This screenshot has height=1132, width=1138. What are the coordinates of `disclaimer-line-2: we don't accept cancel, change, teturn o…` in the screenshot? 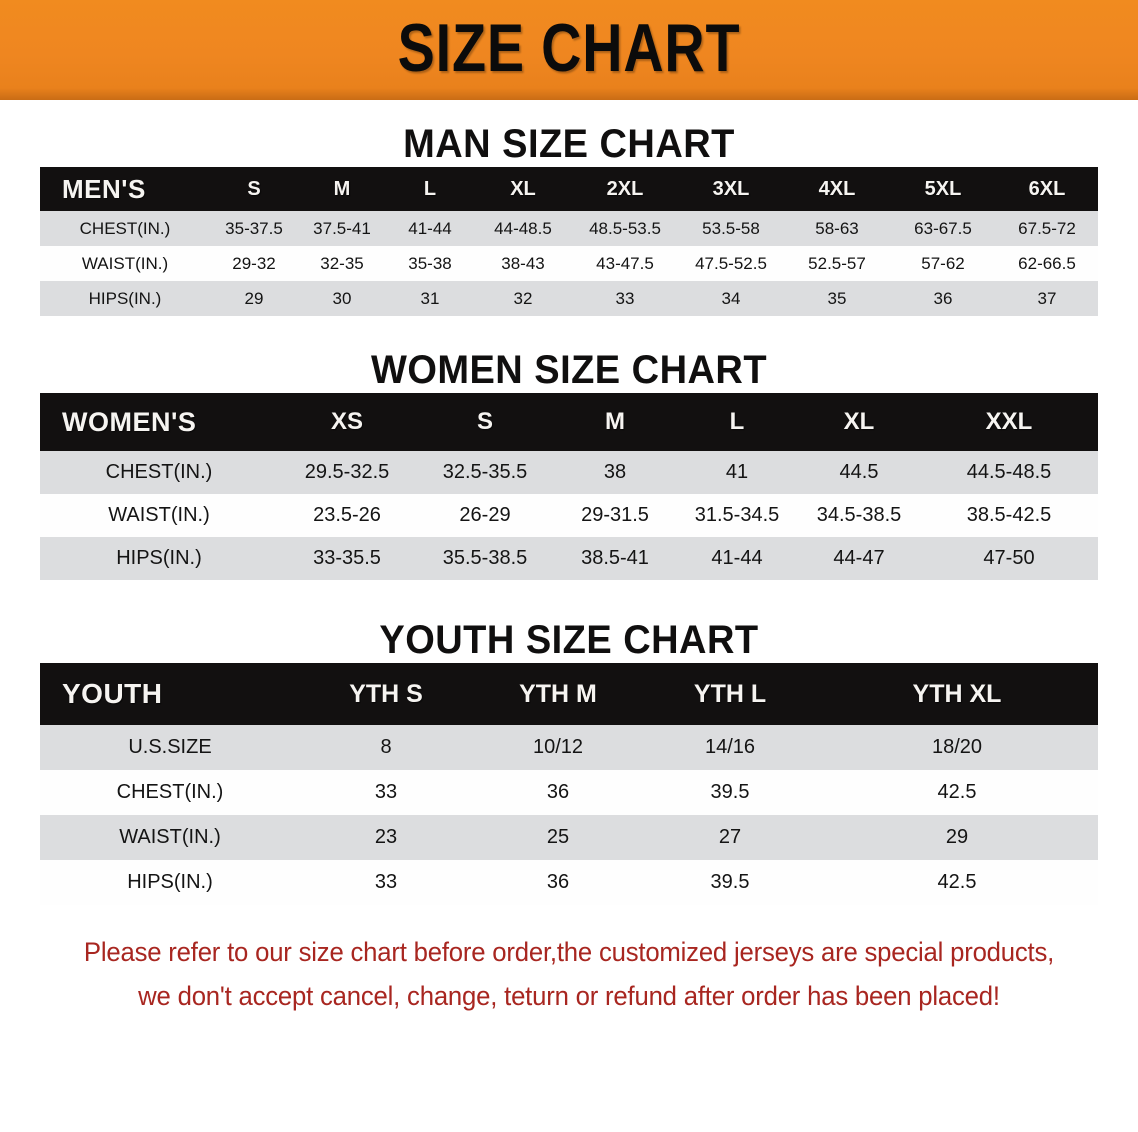 It's located at (569, 995).